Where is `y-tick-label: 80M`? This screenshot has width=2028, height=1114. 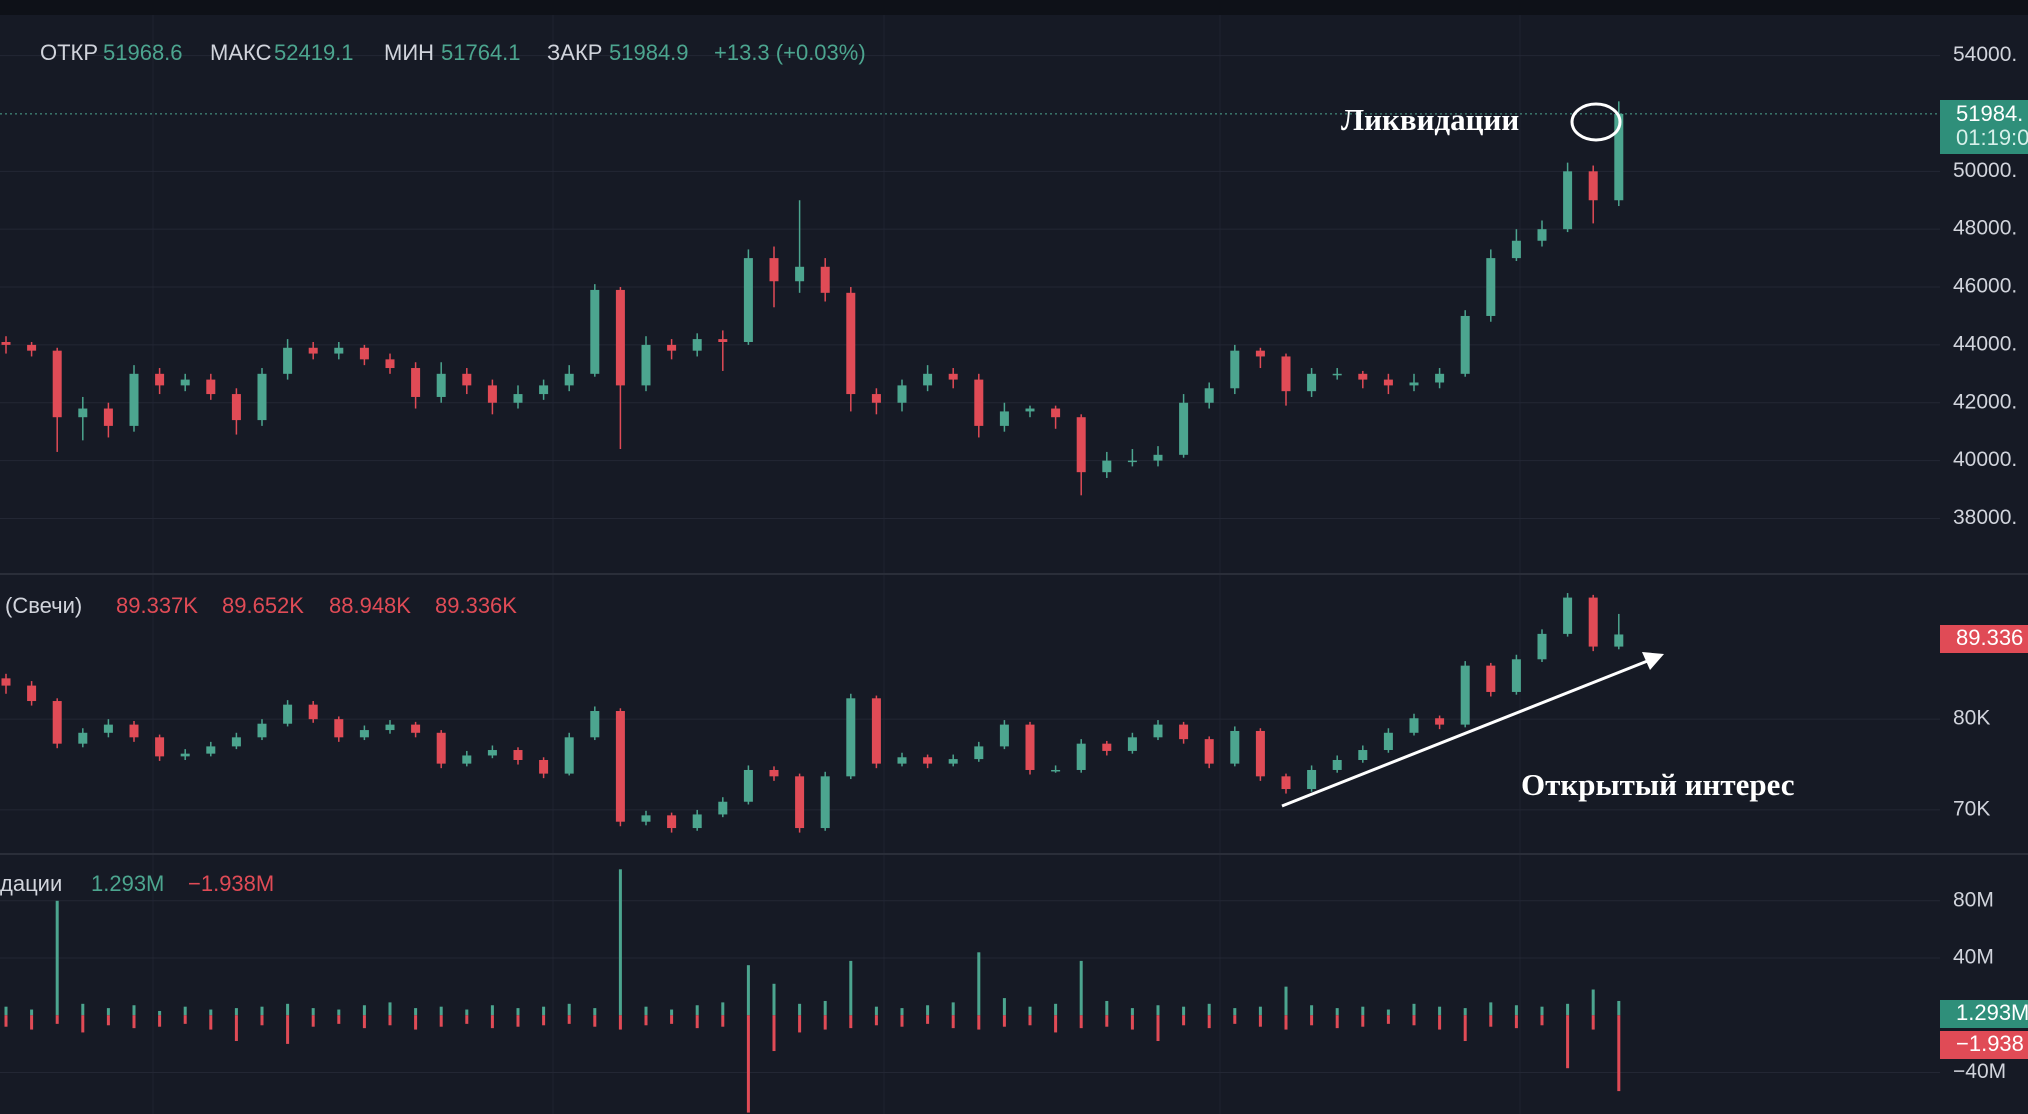
y-tick-label: 80M is located at coordinates (1973, 899).